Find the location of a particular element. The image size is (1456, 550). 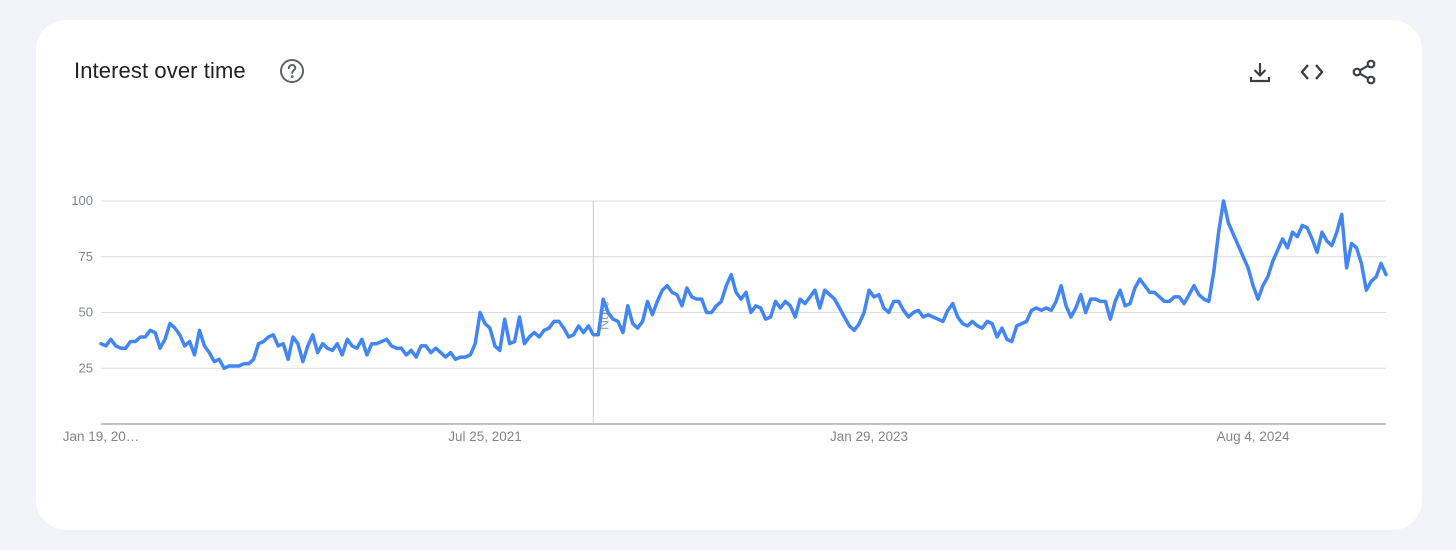

help-circle-icon is located at coordinates (292, 71).